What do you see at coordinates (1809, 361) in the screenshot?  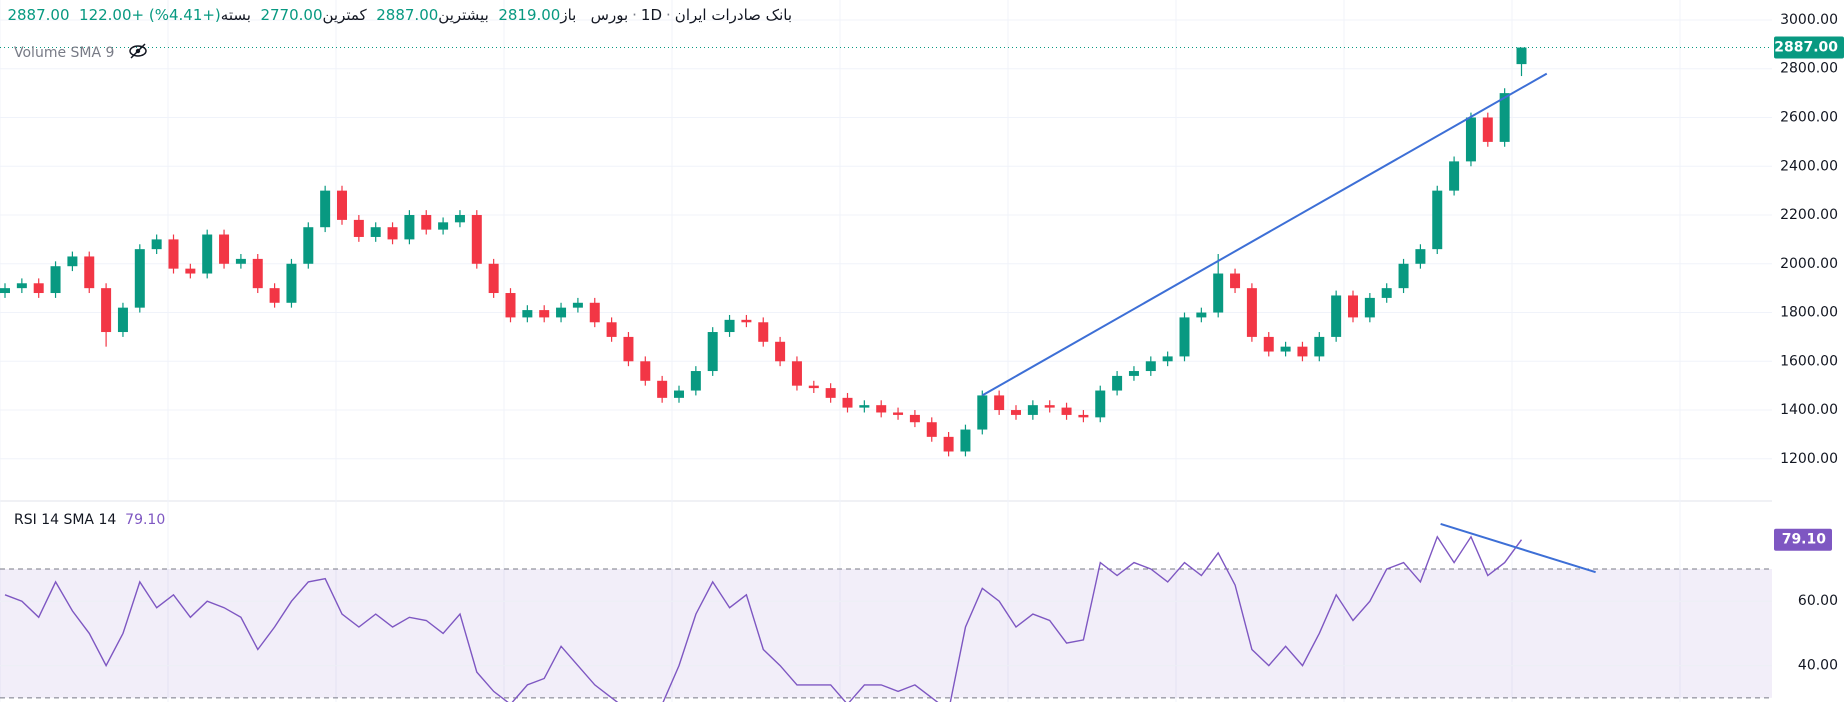 I see `y-tick-label: 1600.00` at bounding box center [1809, 361].